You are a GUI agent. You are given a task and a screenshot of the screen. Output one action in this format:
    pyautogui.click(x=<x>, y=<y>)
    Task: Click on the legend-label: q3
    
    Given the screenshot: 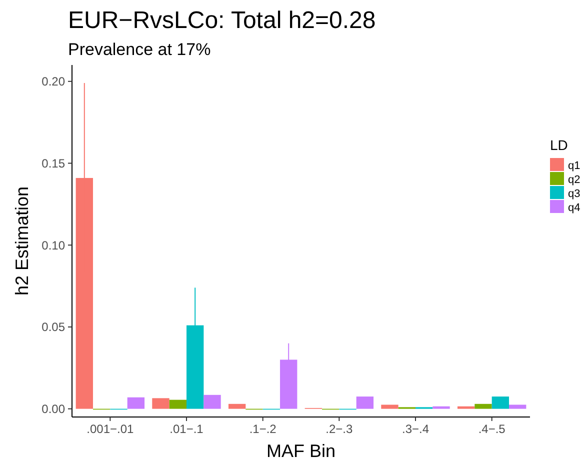 What is the action you would take?
    pyautogui.click(x=574, y=194)
    